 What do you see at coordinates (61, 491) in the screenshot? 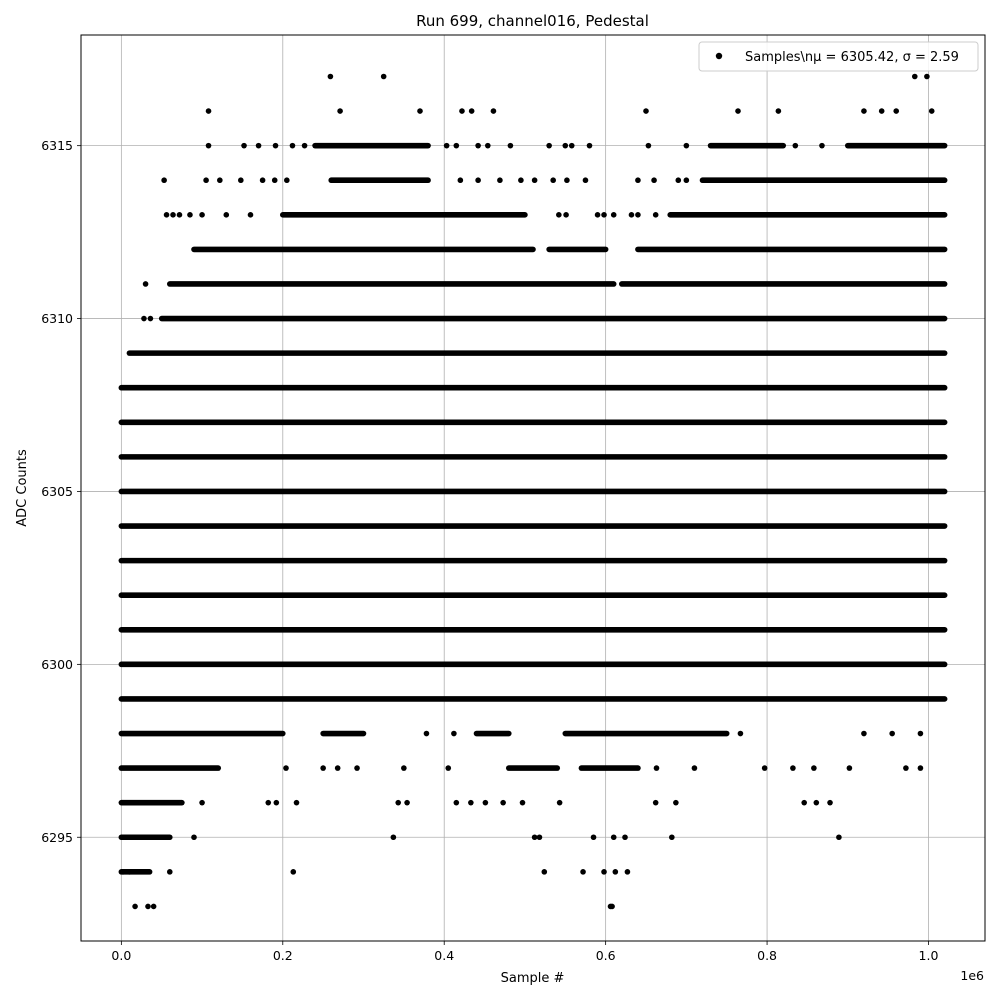
I see `y-axis: 6295 6300 6305 6310 6315` at bounding box center [61, 491].